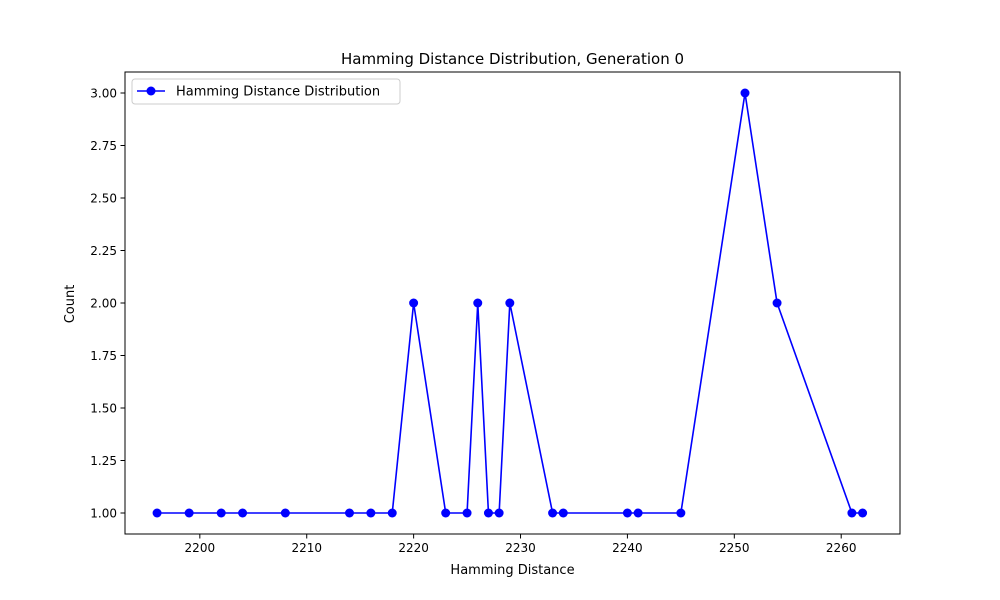 This screenshot has width=1000, height=600. Describe the element at coordinates (627, 548) in the screenshot. I see `x-tick-label: 2240` at that location.